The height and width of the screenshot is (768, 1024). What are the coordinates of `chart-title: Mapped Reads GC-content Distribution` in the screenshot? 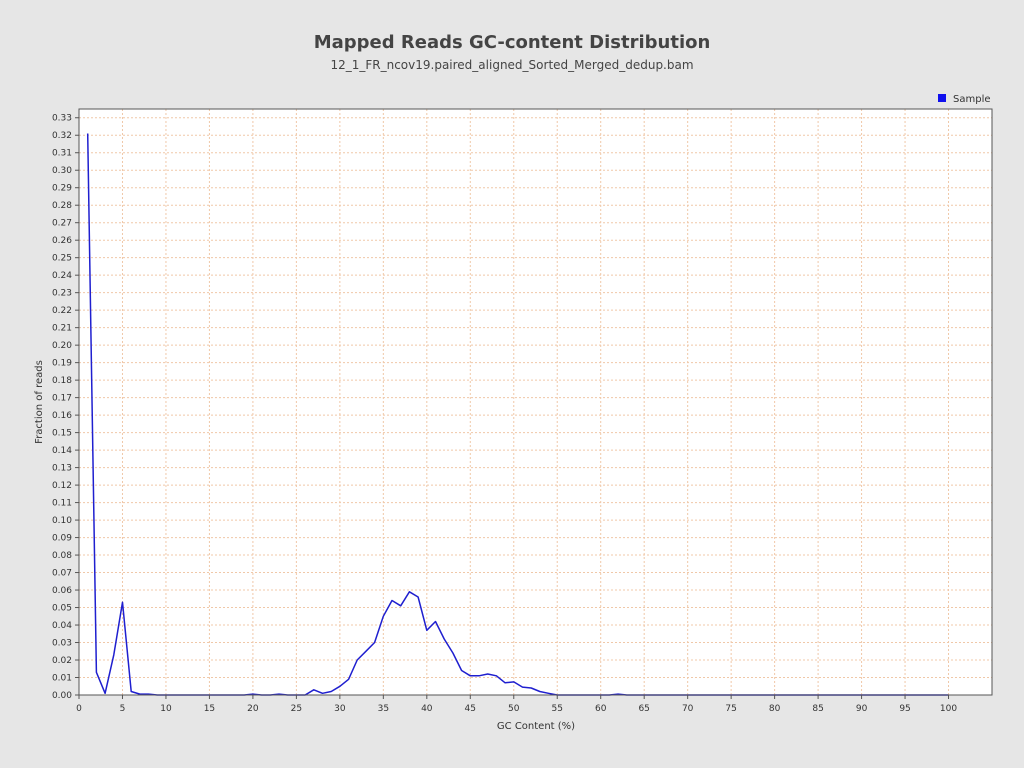 It's located at (512, 42).